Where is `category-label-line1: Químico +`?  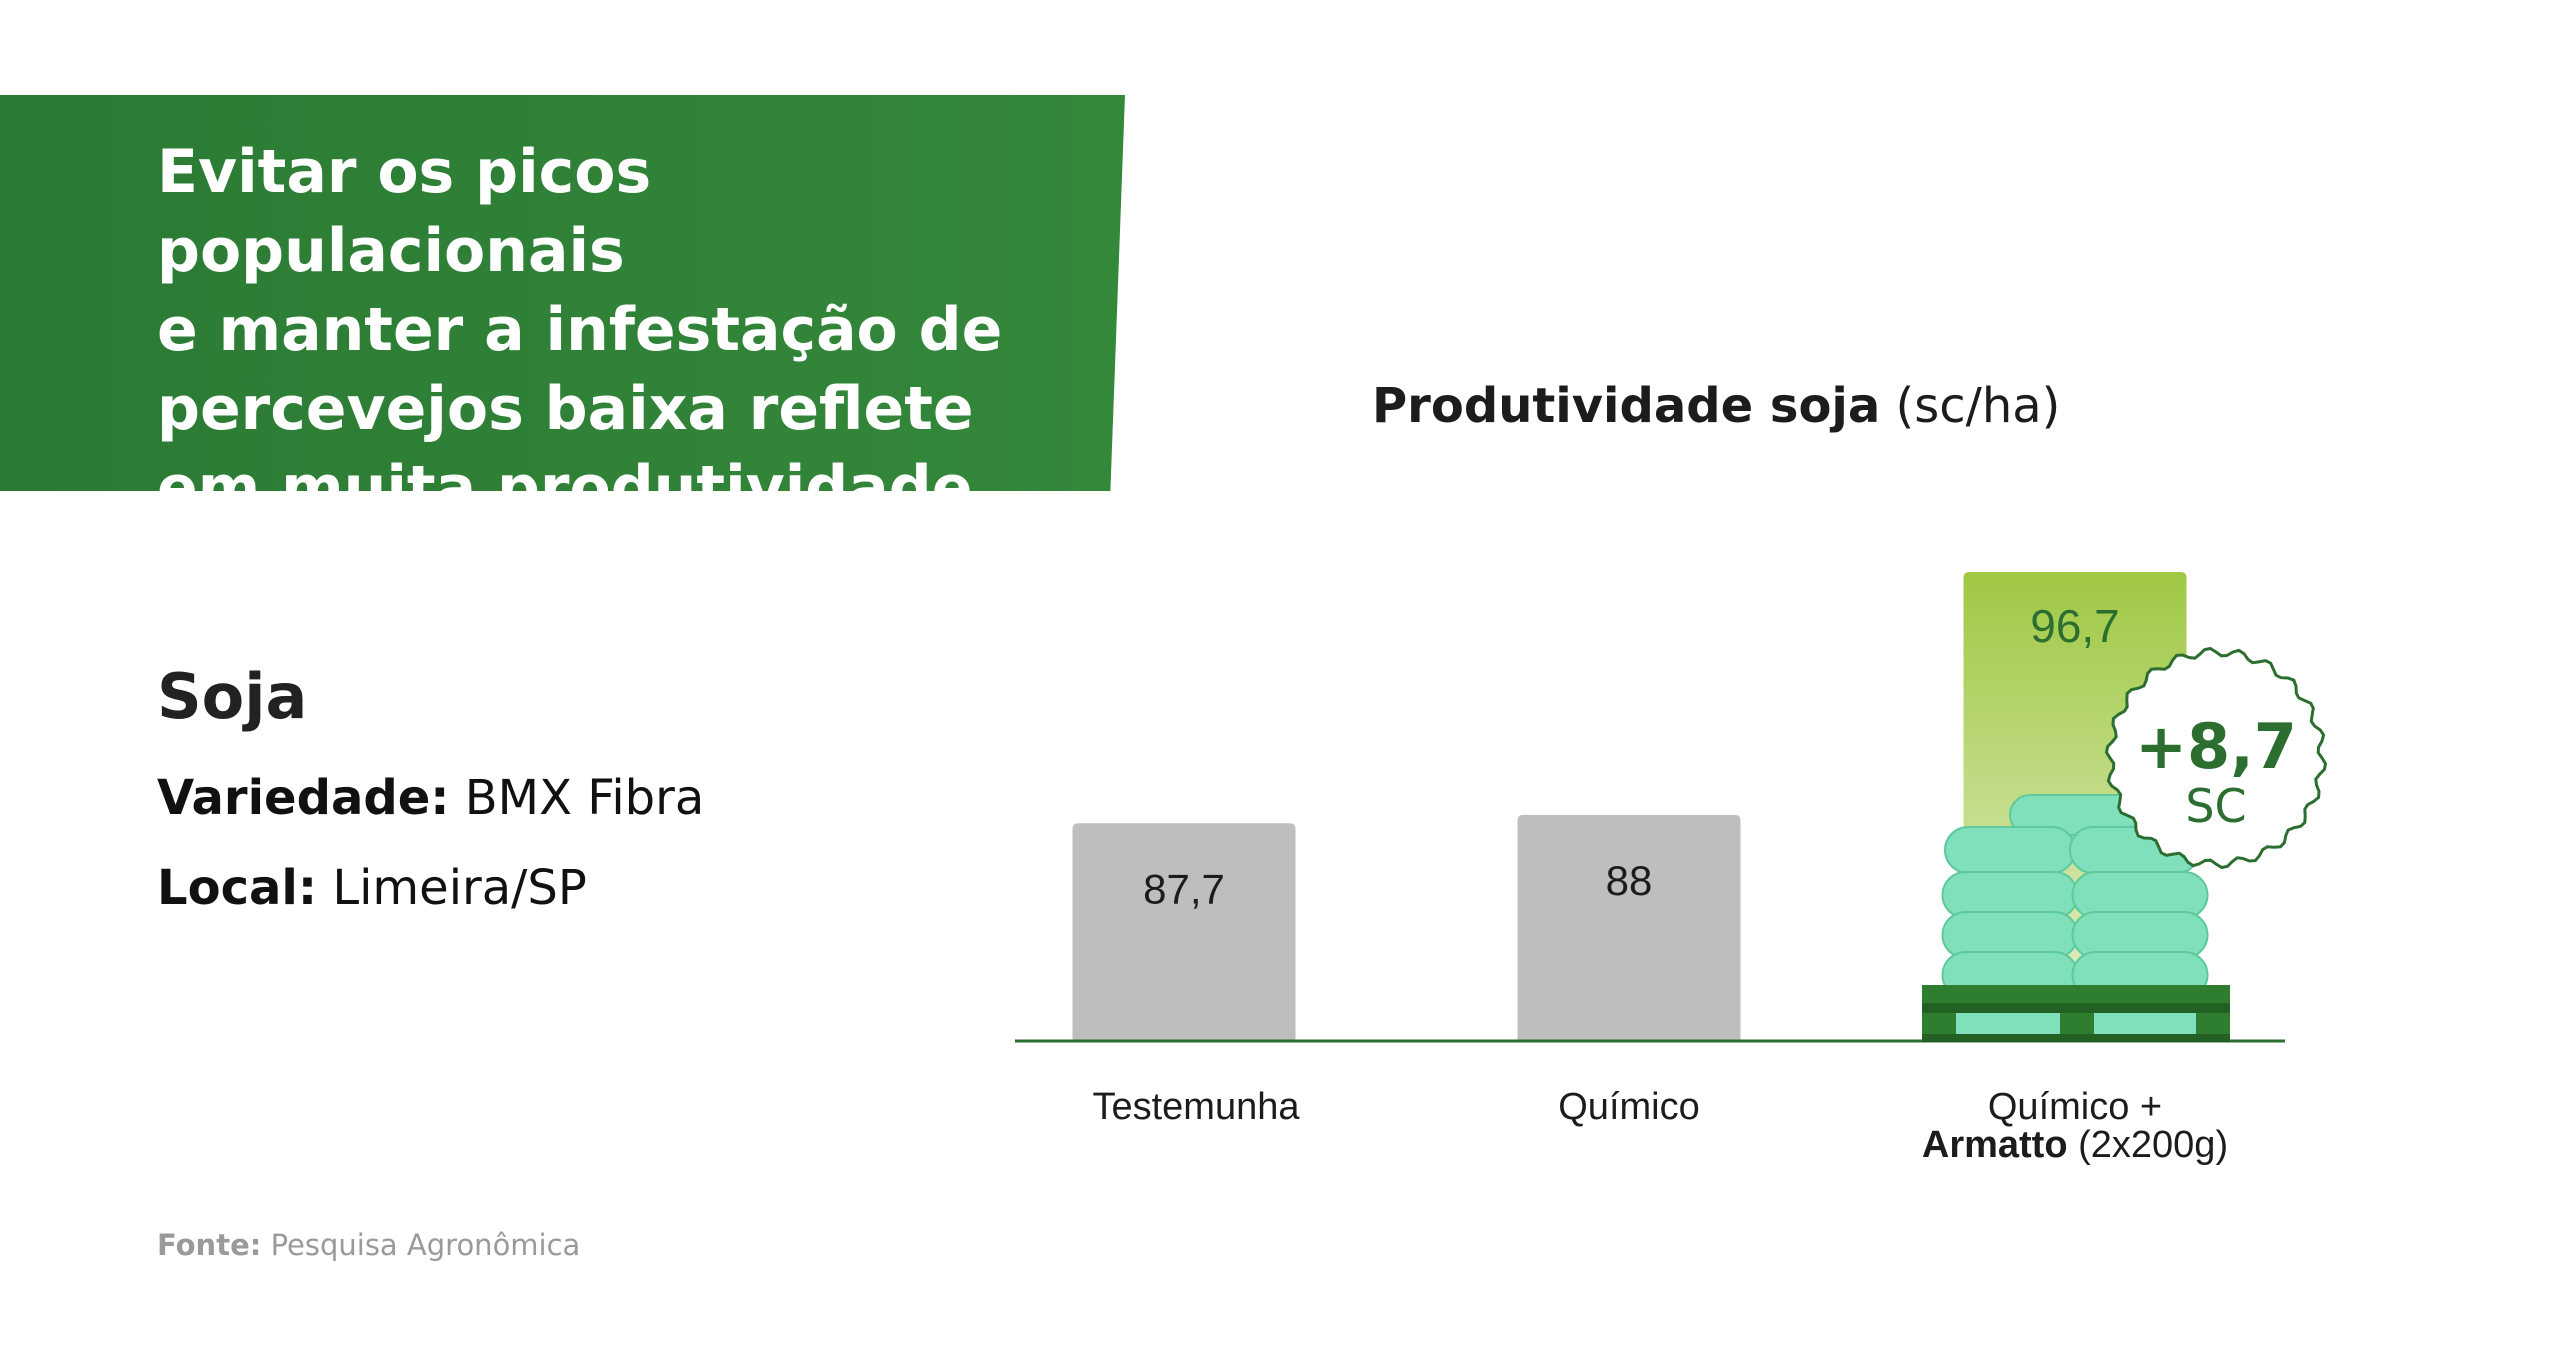
category-label-line1: Químico + is located at coordinates (2075, 1107).